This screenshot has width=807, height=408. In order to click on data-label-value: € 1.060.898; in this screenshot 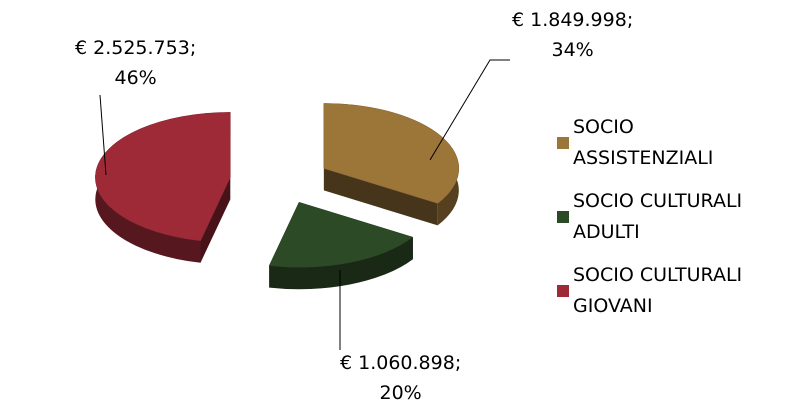, I will do `click(401, 363)`.